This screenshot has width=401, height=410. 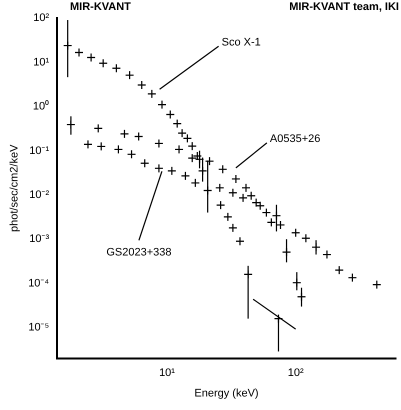 What do you see at coordinates (139, 252) in the screenshot?
I see `annotation: GS2023+338` at bounding box center [139, 252].